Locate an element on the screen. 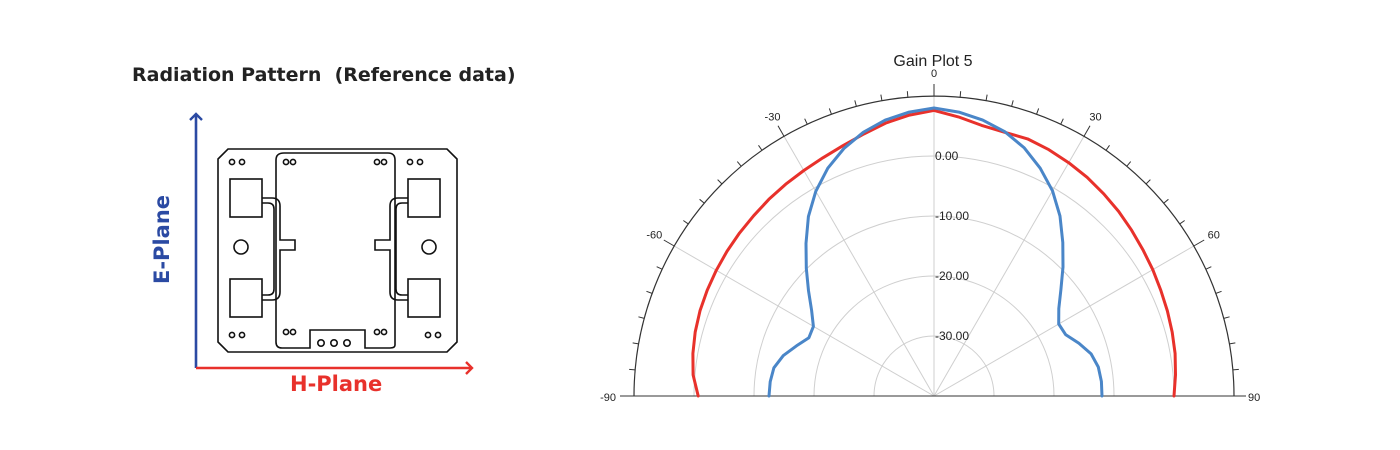  radial-label: 0.00 is located at coordinates (947, 156).